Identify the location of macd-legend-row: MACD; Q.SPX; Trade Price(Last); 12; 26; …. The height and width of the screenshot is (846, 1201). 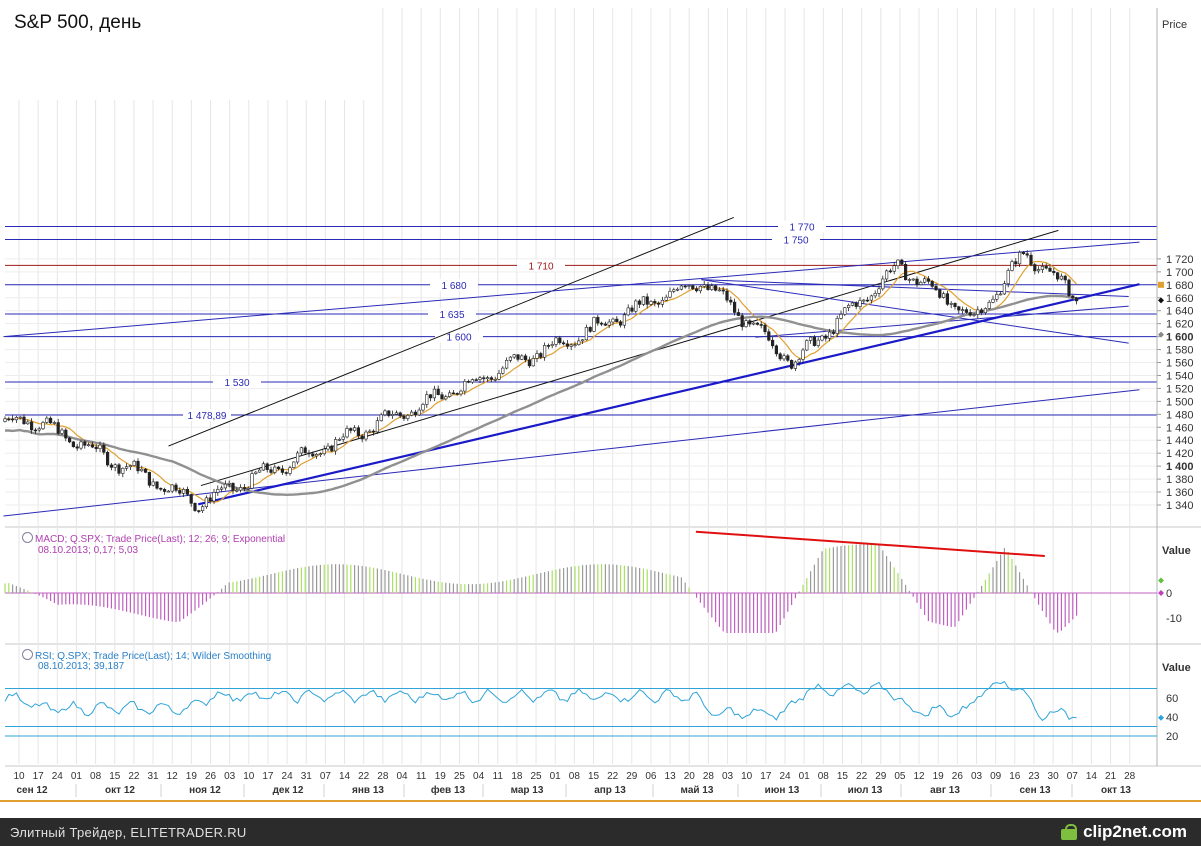
(153, 538).